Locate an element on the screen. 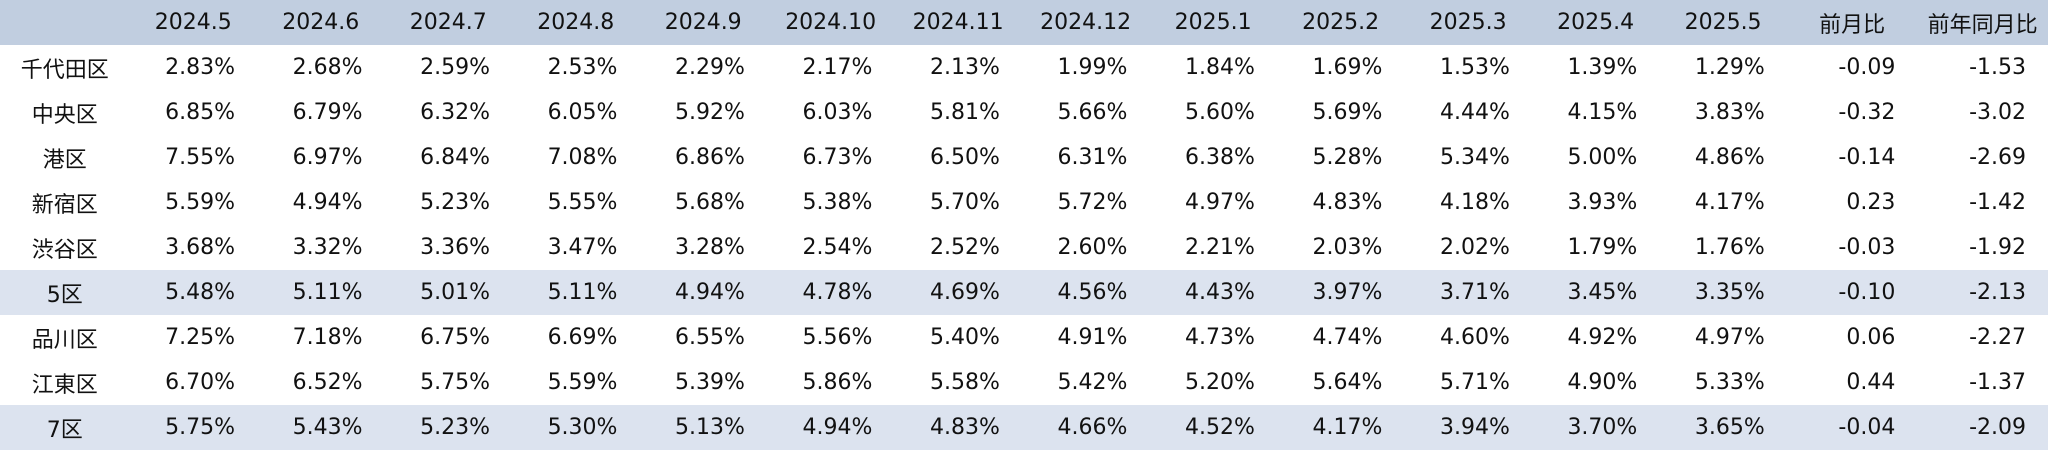 The image size is (2048, 453). month-over-month-cell: -0.03 is located at coordinates (1867, 247).